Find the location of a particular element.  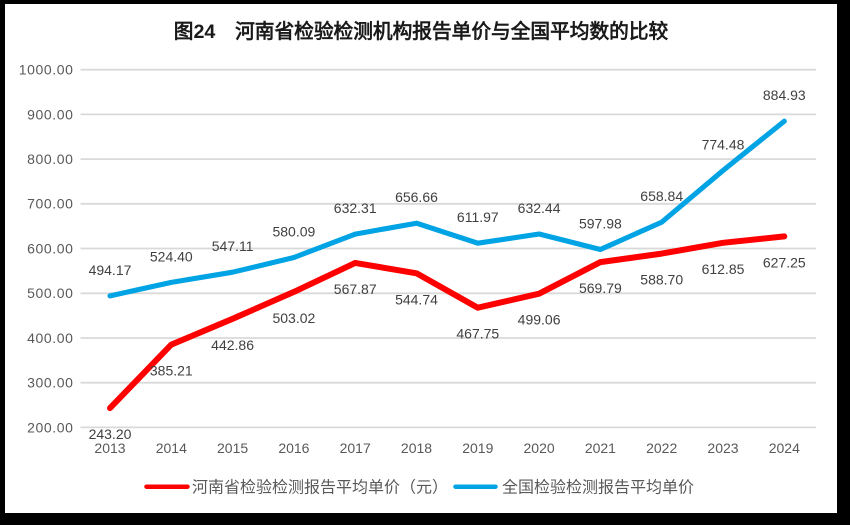

svg-text: 588.70 is located at coordinates (661, 280).